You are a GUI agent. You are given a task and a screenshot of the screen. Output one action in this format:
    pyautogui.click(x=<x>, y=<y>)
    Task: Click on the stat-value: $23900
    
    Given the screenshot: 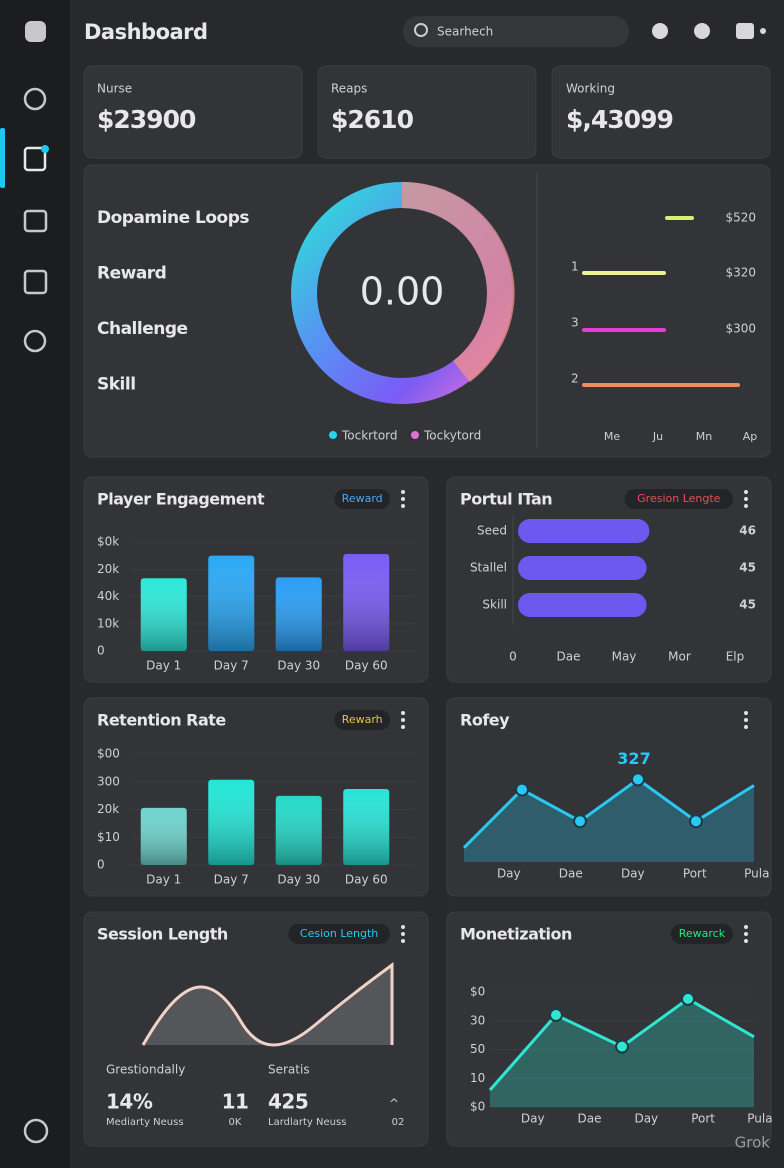 What is the action you would take?
    pyautogui.click(x=146, y=119)
    